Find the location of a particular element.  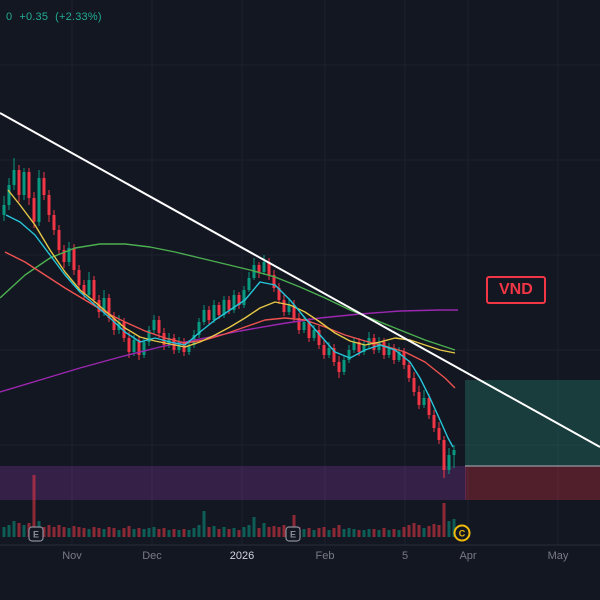

axis-label-feb: Feb is located at coordinates (325, 556).